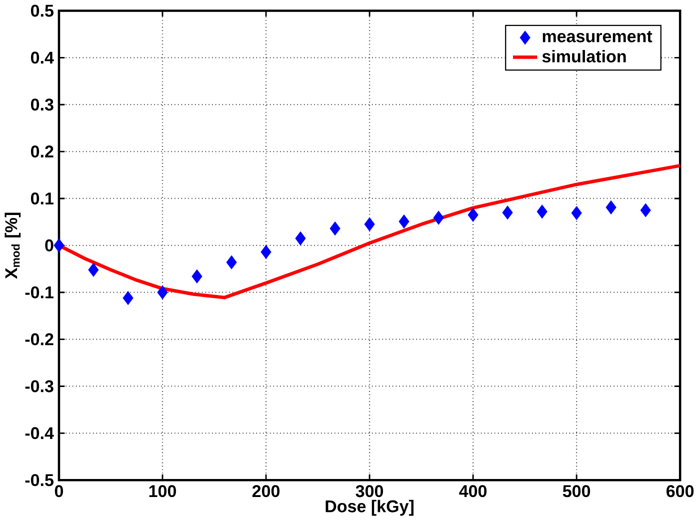 The width and height of the screenshot is (699, 520). Describe the element at coordinates (49, 245) in the screenshot. I see `y-tick-label: 0` at that location.